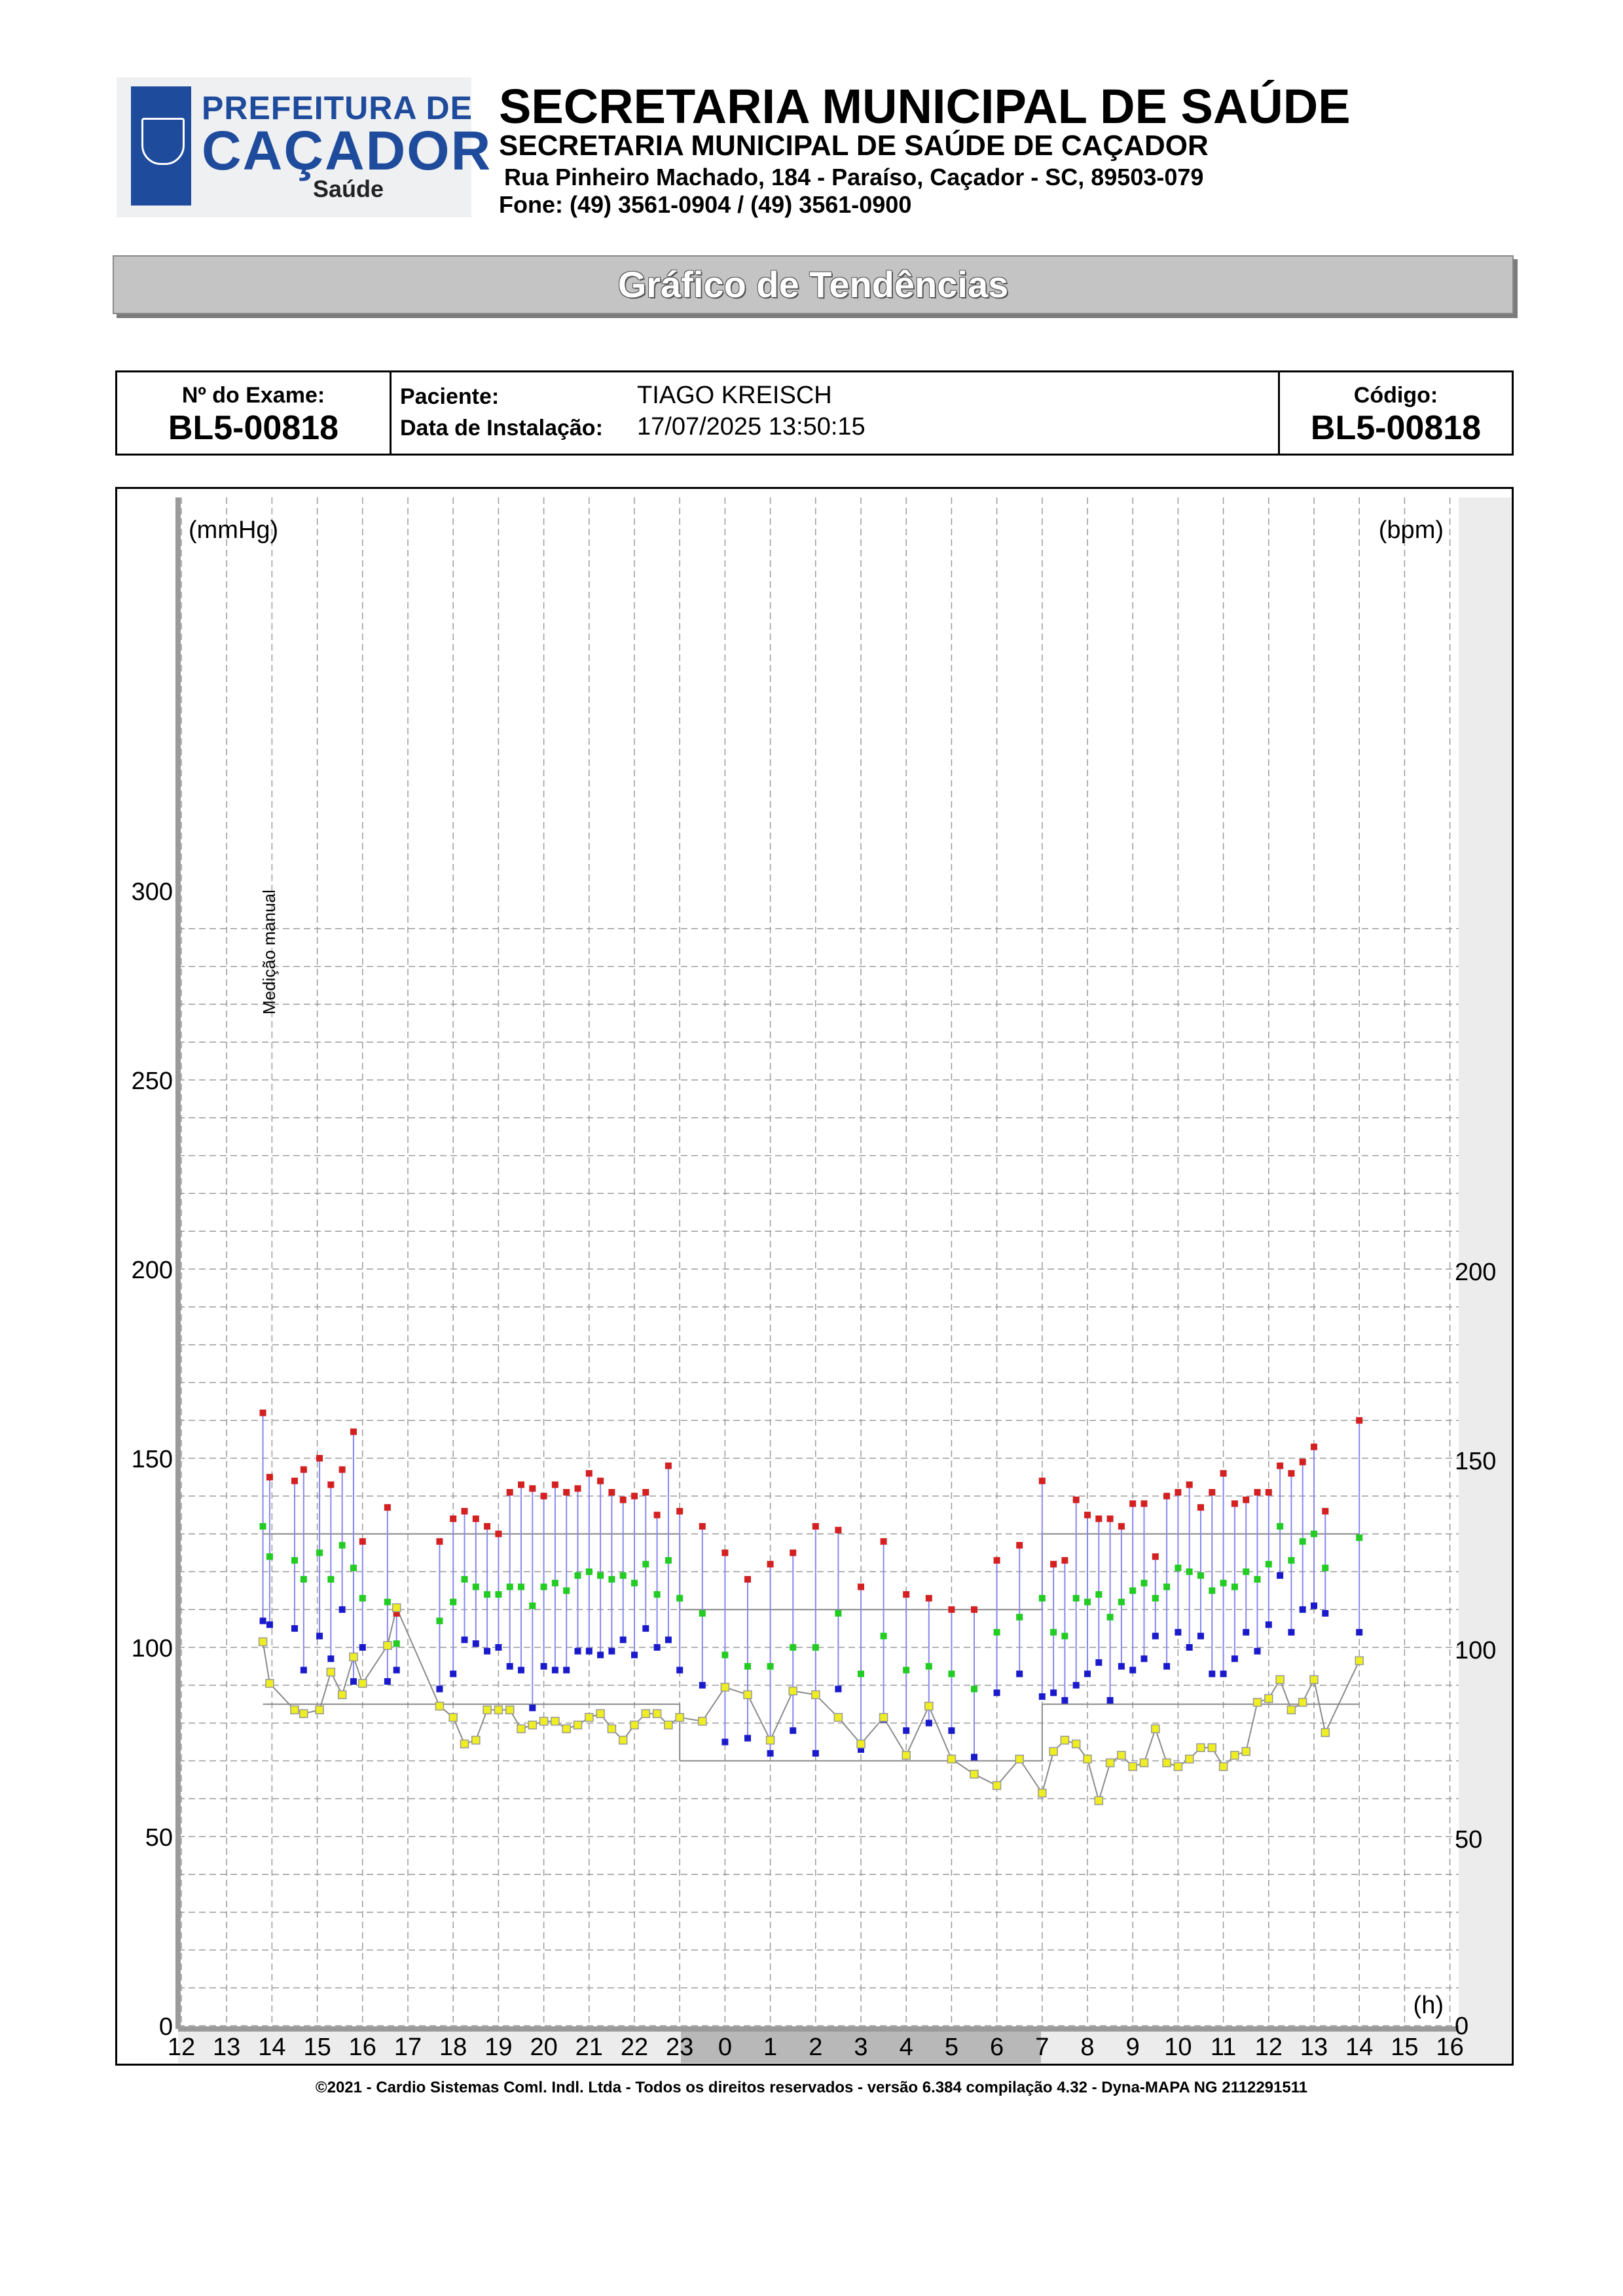 This screenshot has width=1623, height=2296. What do you see at coordinates (925, 106) in the screenshot?
I see `header-title: SECRETARIA MUNICIPAL DE SAÚDE` at bounding box center [925, 106].